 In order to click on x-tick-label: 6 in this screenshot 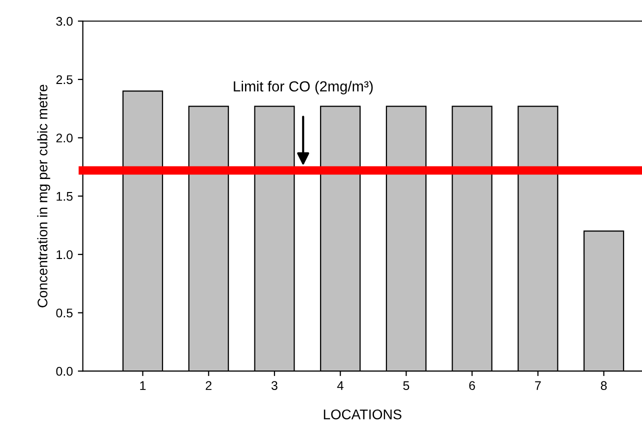, I will do `click(472, 385)`.